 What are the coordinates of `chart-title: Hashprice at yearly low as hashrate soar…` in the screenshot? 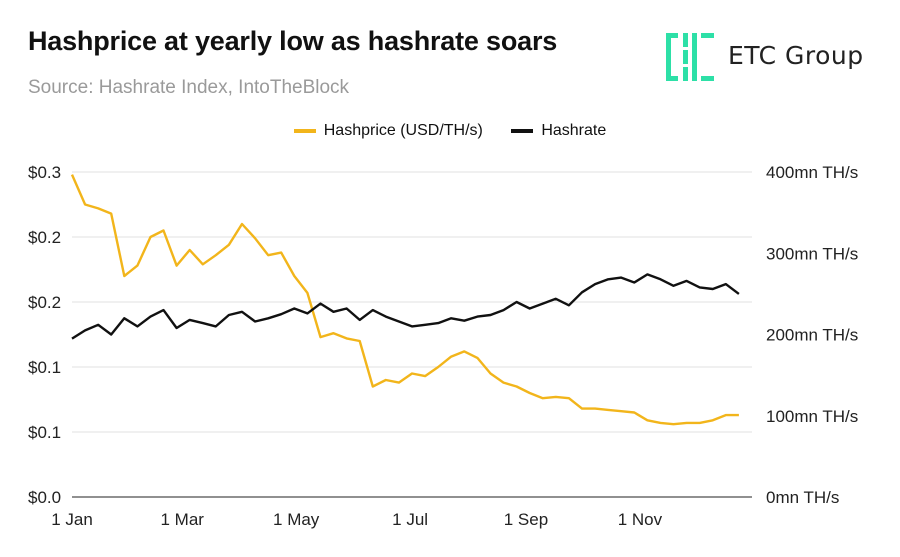 It's located at (293, 41).